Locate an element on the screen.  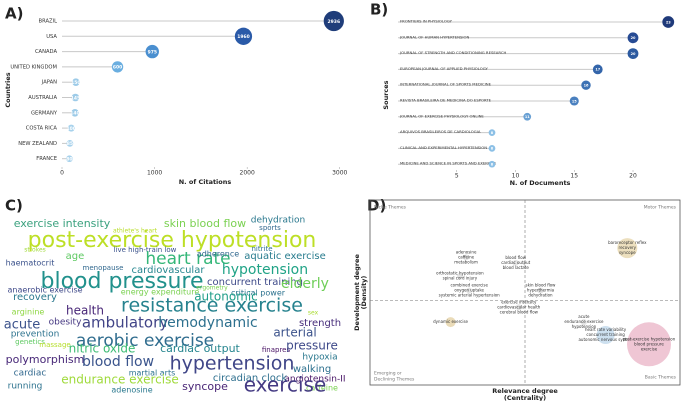
cluster-label: acute is located at coordinates (584, 316).